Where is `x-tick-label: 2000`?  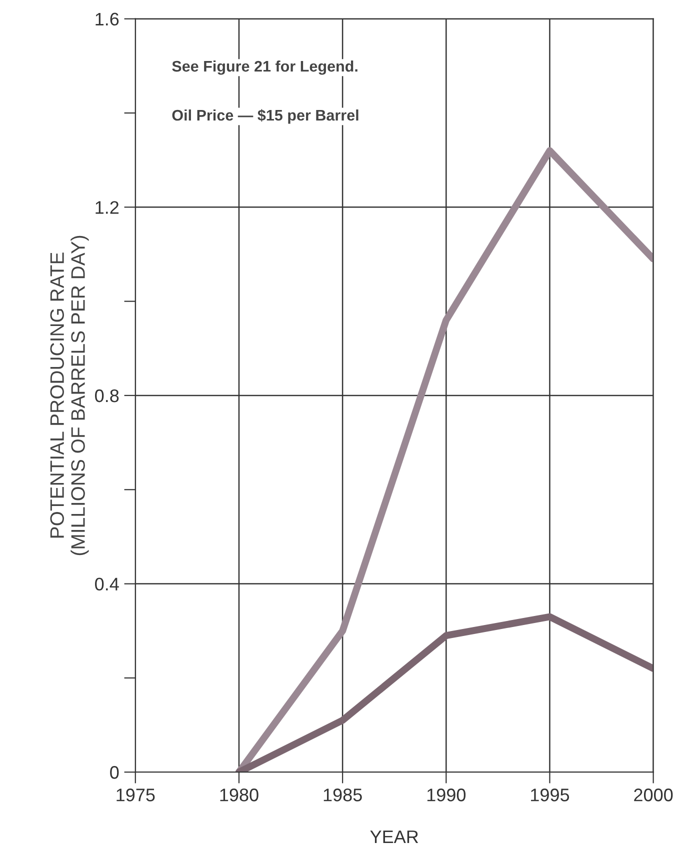 x-tick-label: 2000 is located at coordinates (653, 795).